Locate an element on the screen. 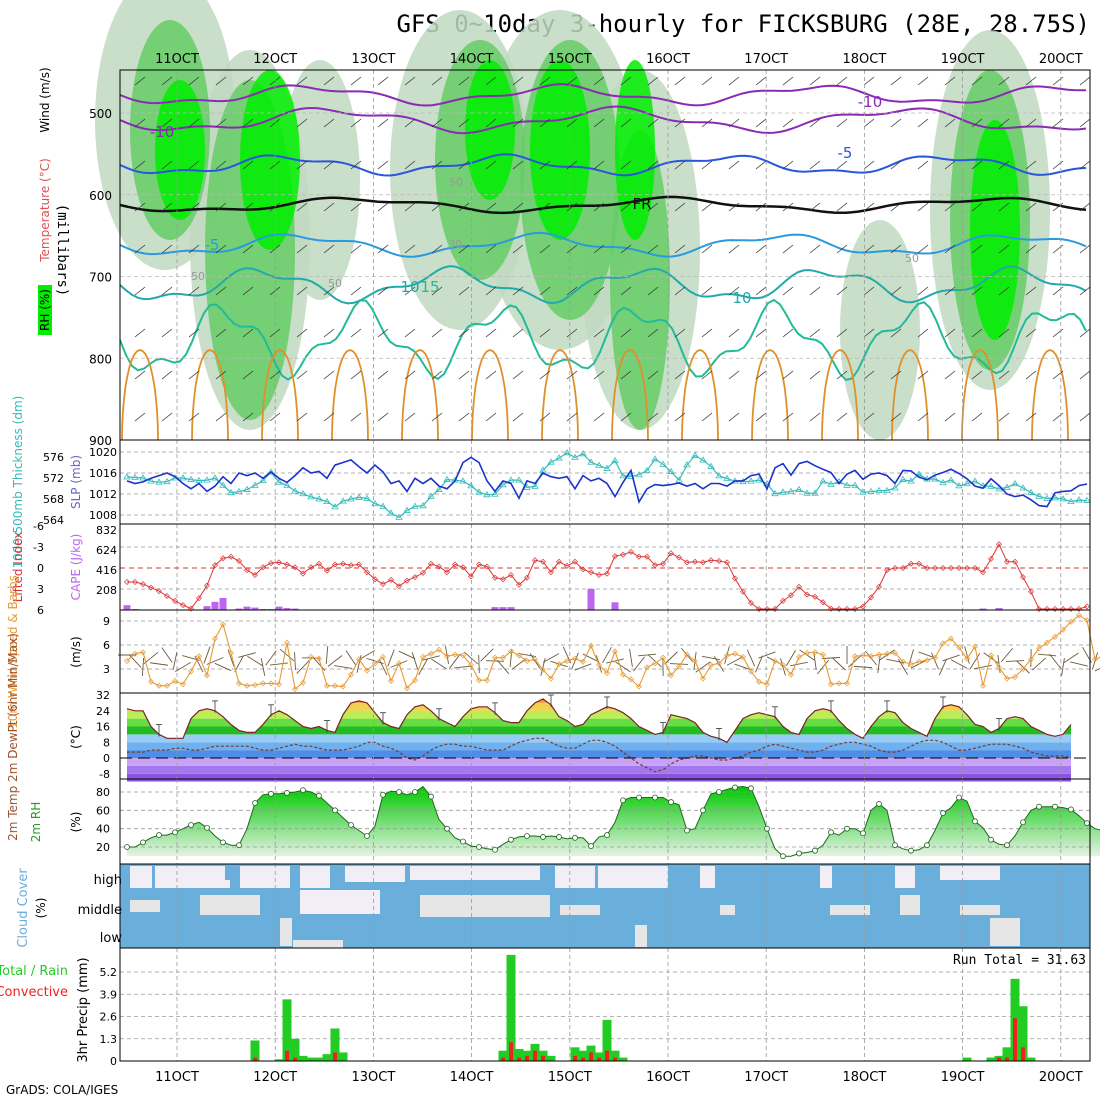 The width and height of the screenshot is (1100, 1100). temp-tick-label: 0 is located at coordinates (106, 758).